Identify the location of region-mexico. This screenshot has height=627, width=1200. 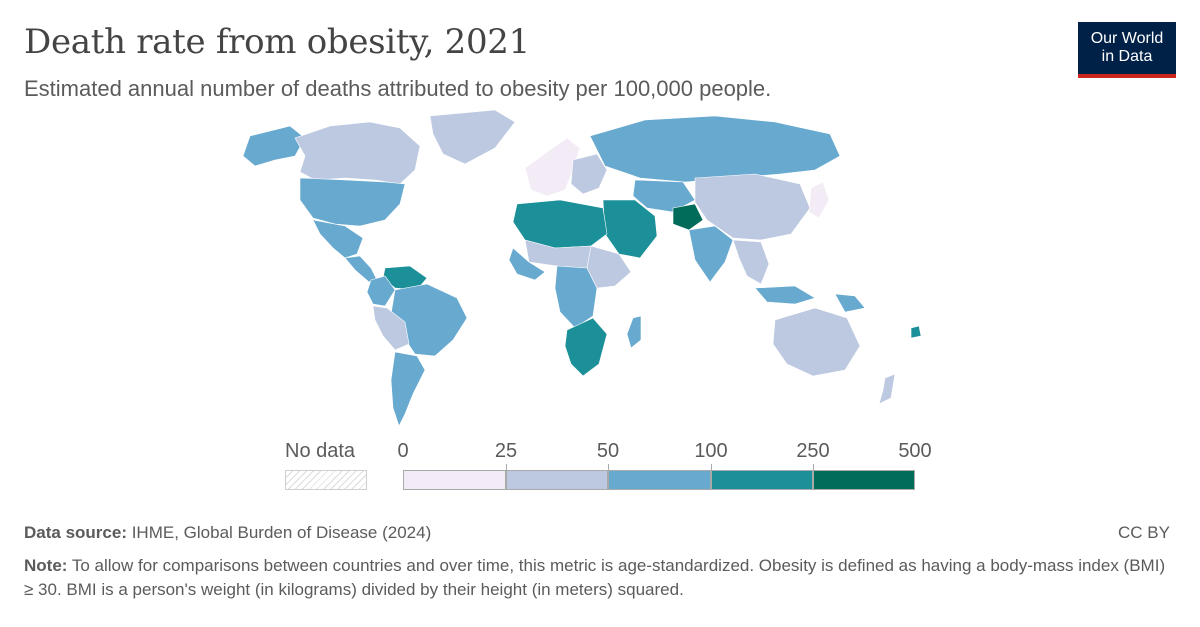
(338, 239).